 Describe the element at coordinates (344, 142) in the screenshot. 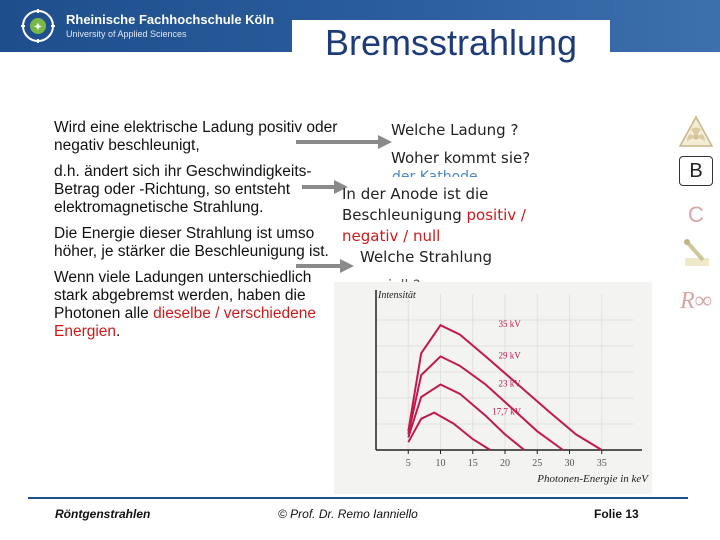

I see `arrow-1-icon` at that location.